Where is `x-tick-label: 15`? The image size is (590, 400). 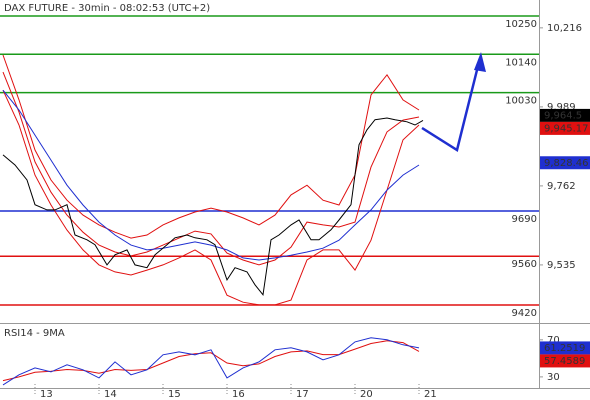
x-tick-label: 15 is located at coordinates (174, 394).